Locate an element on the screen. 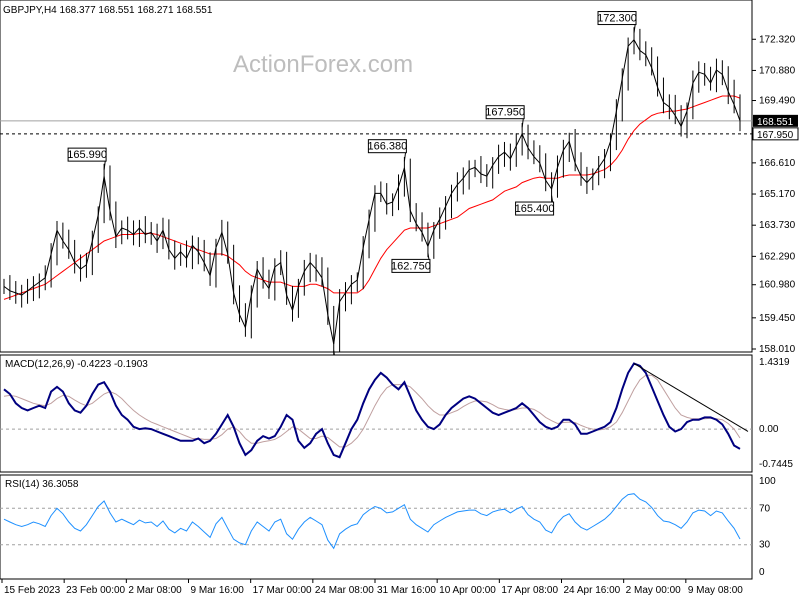  price-y-tick-label: 163.730 is located at coordinates (777, 225).